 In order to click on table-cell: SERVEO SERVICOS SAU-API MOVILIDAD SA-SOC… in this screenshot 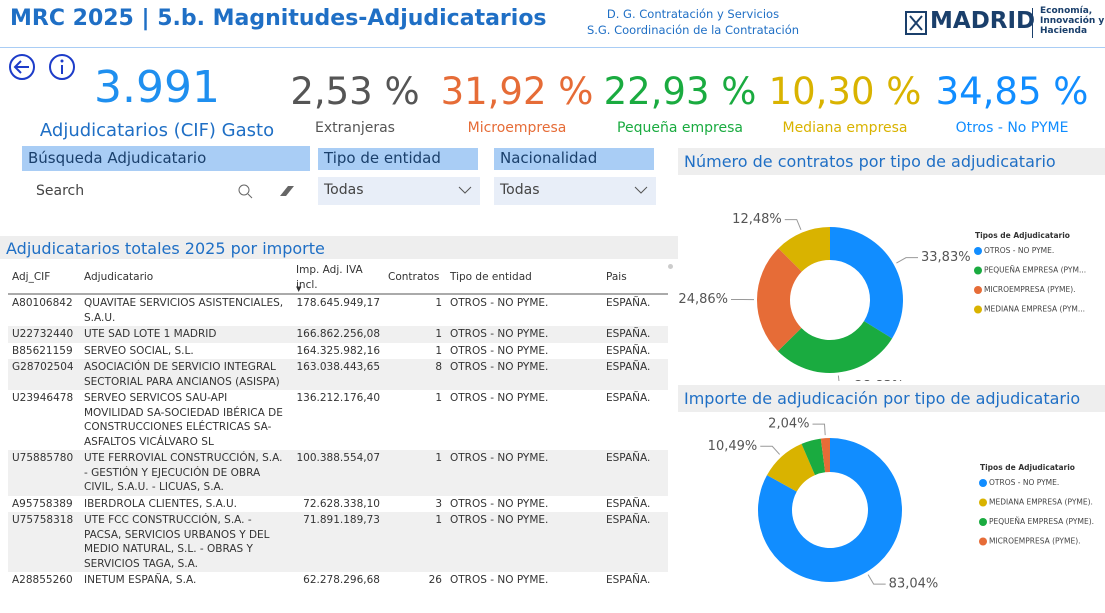, I will do `click(183, 420)`.